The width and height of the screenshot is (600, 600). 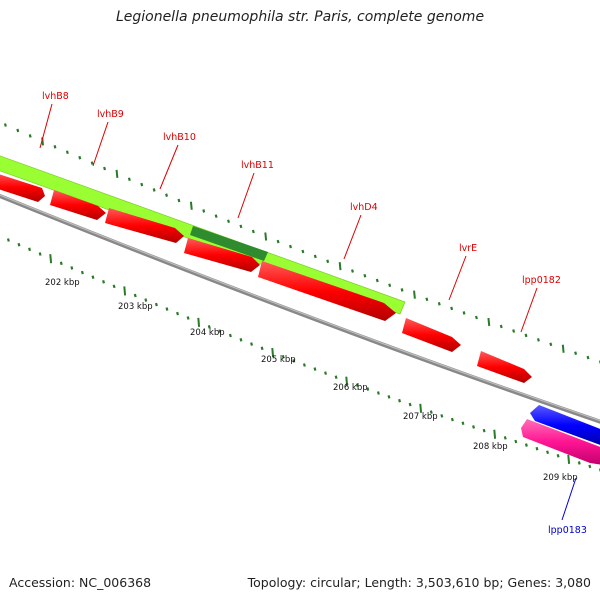 I want to click on operon-highlight, so click(x=229, y=243).